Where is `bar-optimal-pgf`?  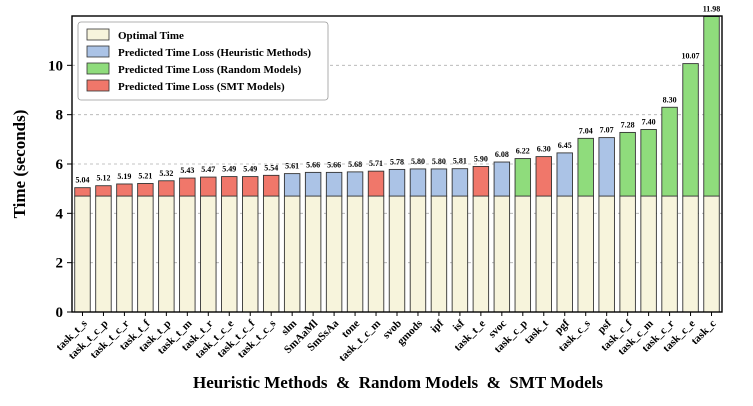
bar-optimal-pgf is located at coordinates (564, 254).